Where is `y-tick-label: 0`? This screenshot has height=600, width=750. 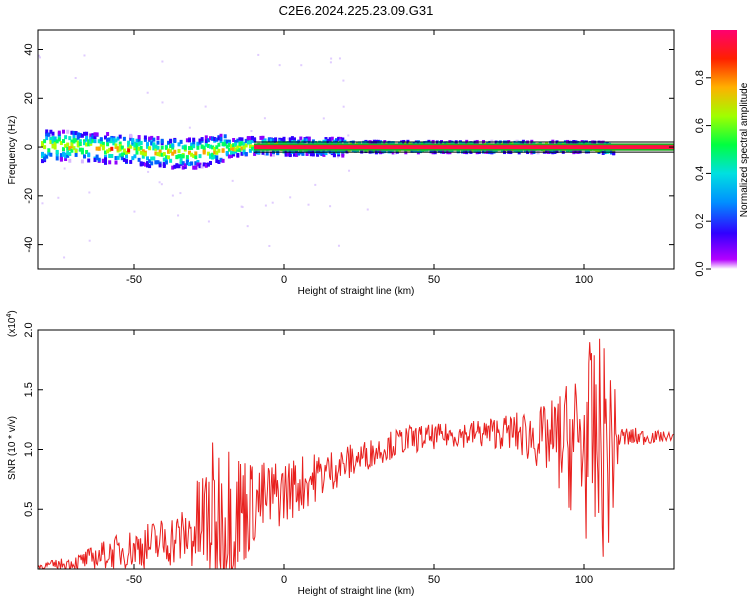 y-tick-label: 0 is located at coordinates (29, 147).